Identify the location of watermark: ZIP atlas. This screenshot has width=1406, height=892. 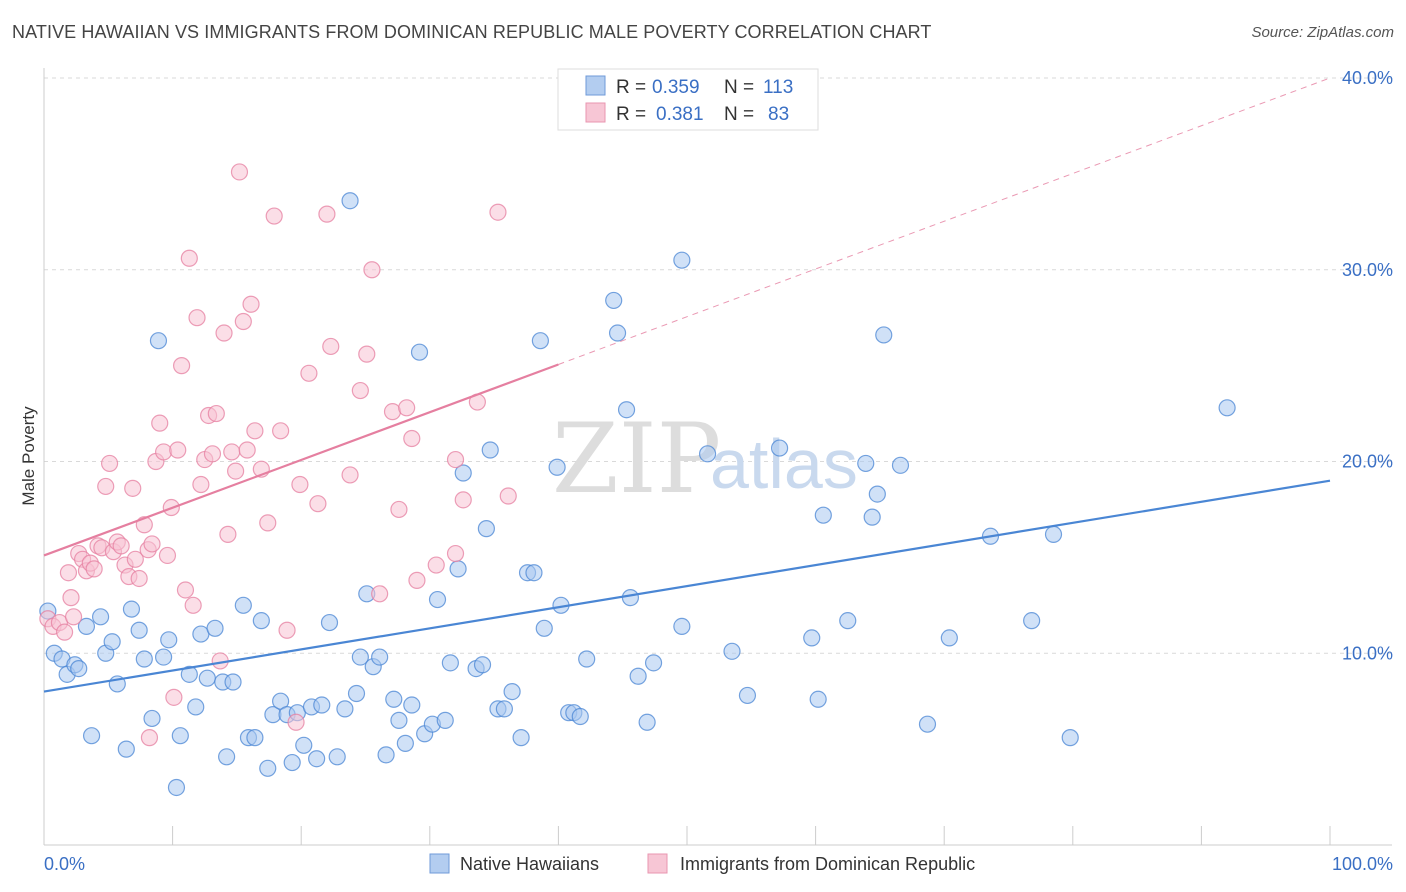
(705, 459).